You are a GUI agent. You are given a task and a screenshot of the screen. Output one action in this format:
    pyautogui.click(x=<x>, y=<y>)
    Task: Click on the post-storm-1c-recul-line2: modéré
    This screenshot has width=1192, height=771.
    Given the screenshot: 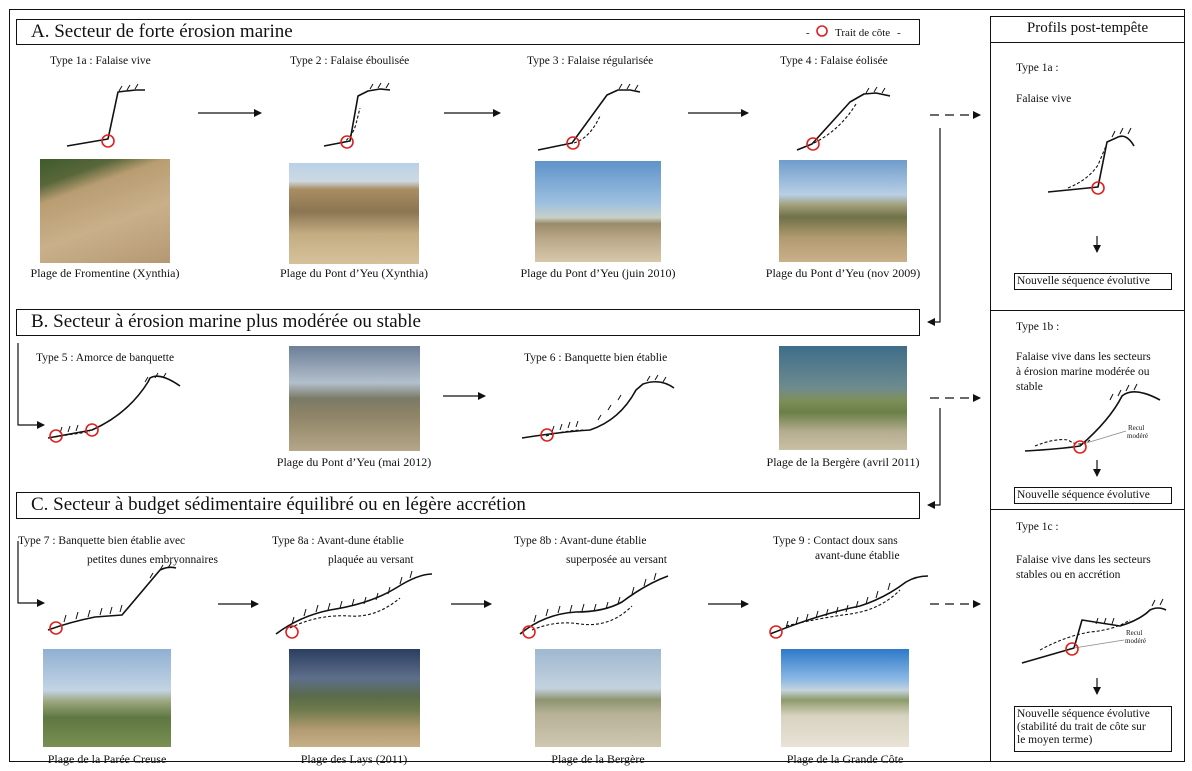 What is the action you would take?
    pyautogui.click(x=1135, y=641)
    